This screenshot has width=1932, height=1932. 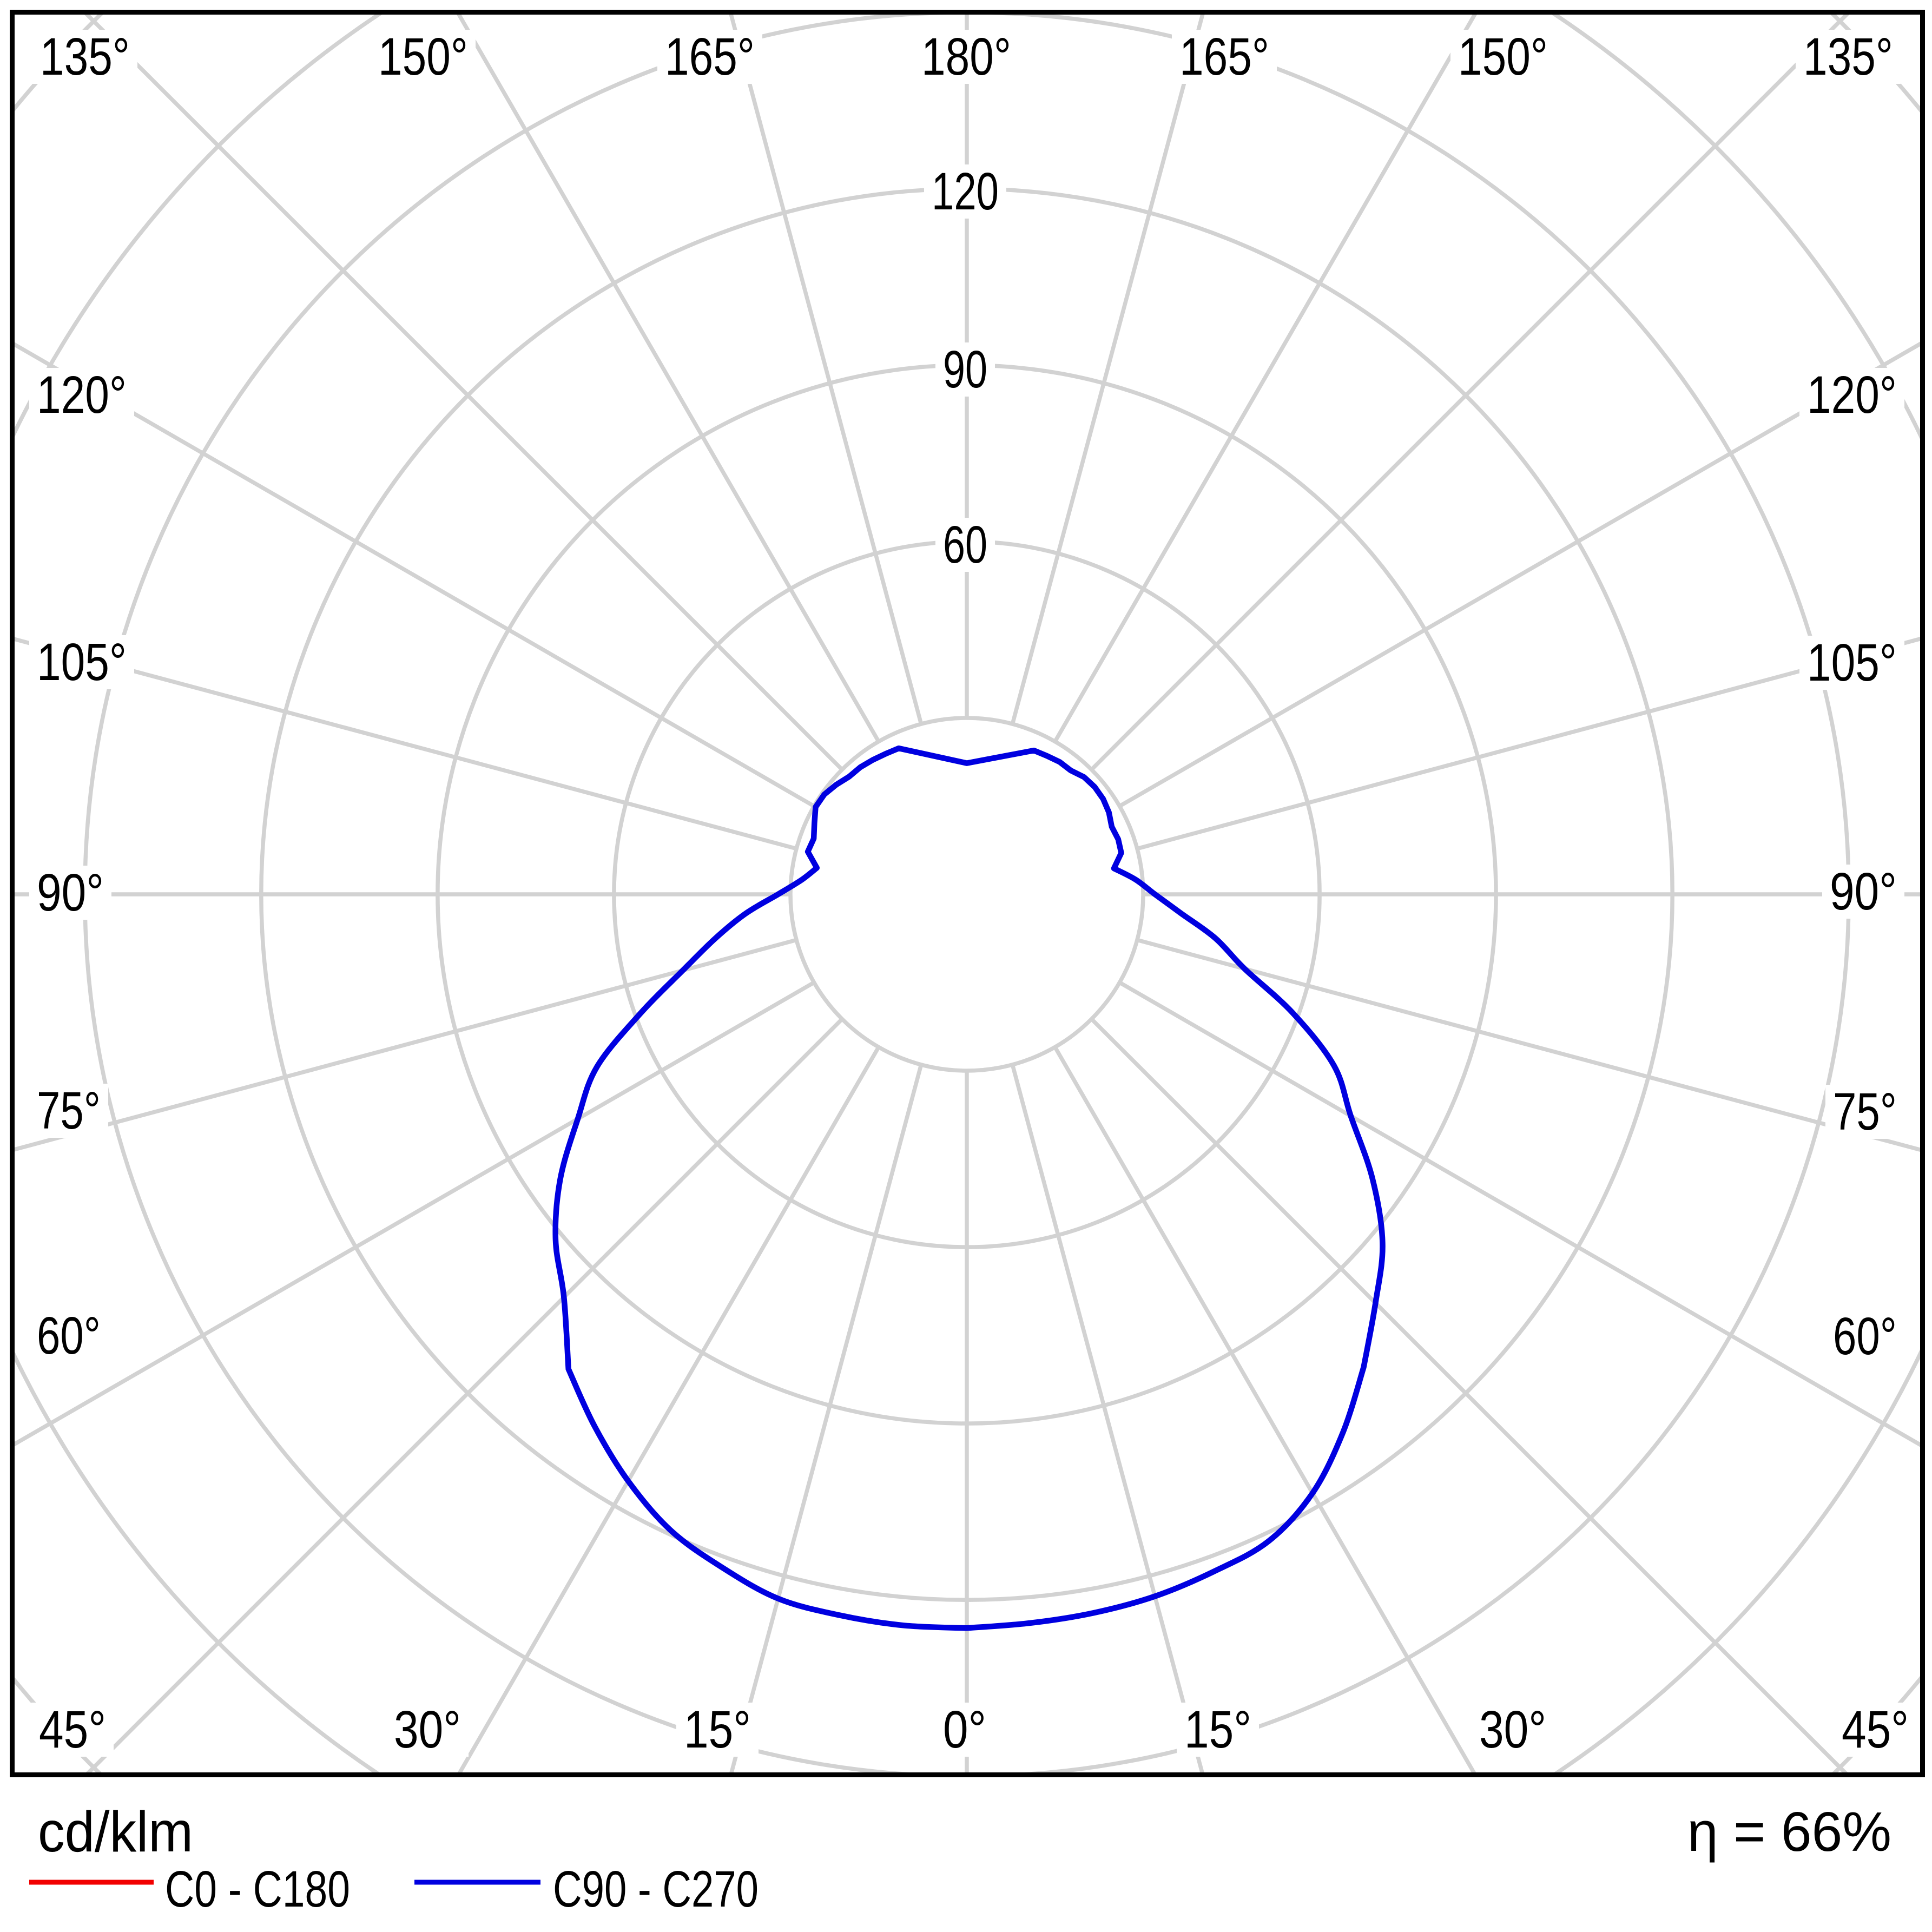 What do you see at coordinates (966, 56) in the screenshot?
I see `svg-text: 180°` at bounding box center [966, 56].